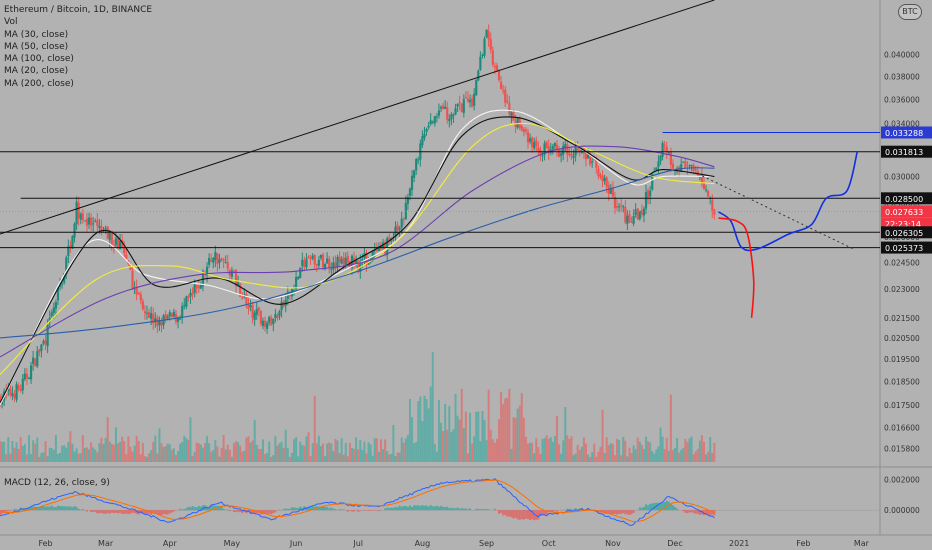 The height and width of the screenshot is (550, 932). I want to click on time-tick-label: Feb, so click(803, 543).